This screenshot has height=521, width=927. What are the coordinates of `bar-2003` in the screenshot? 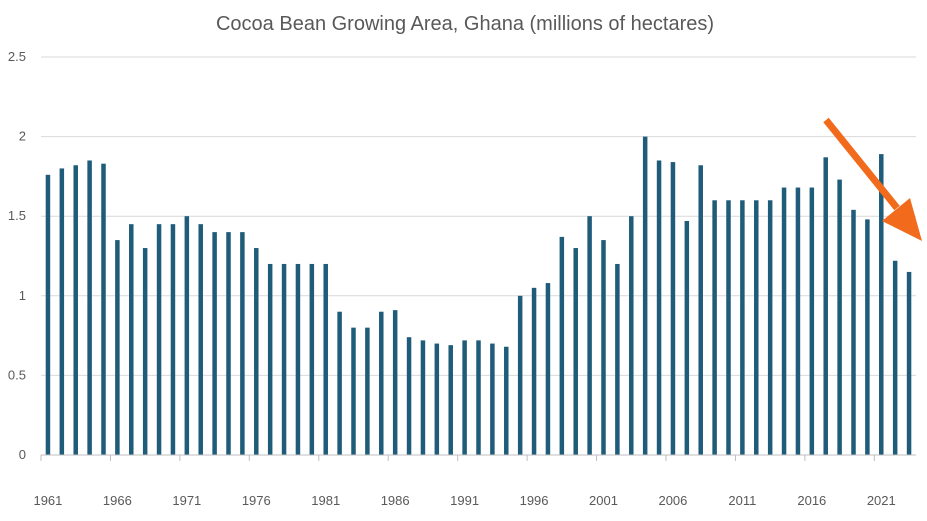 It's located at (631, 335).